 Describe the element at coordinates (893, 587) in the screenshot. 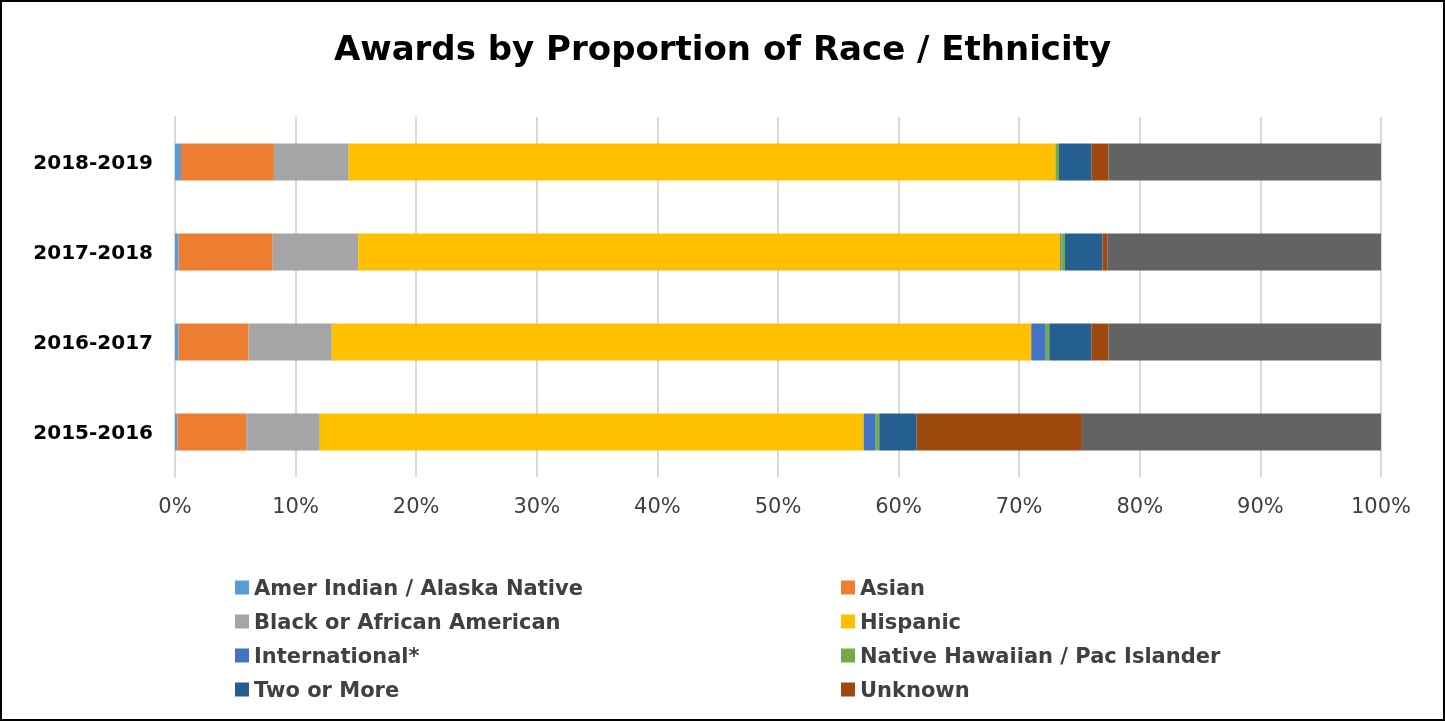

I see `legend-label: Asian` at that location.